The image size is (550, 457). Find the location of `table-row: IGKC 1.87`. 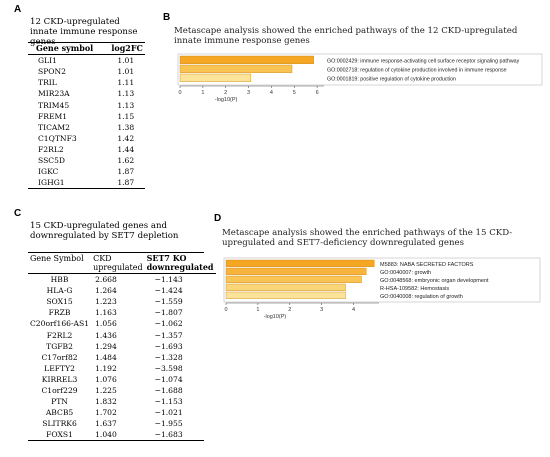

table-row: IGKC 1.87 is located at coordinates (86, 171).